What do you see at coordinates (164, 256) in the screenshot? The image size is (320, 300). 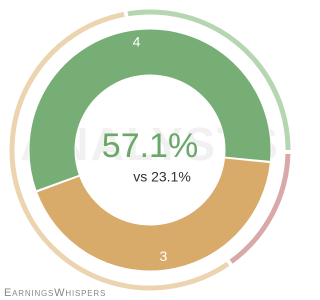 I see `value-label: 3` at bounding box center [164, 256].